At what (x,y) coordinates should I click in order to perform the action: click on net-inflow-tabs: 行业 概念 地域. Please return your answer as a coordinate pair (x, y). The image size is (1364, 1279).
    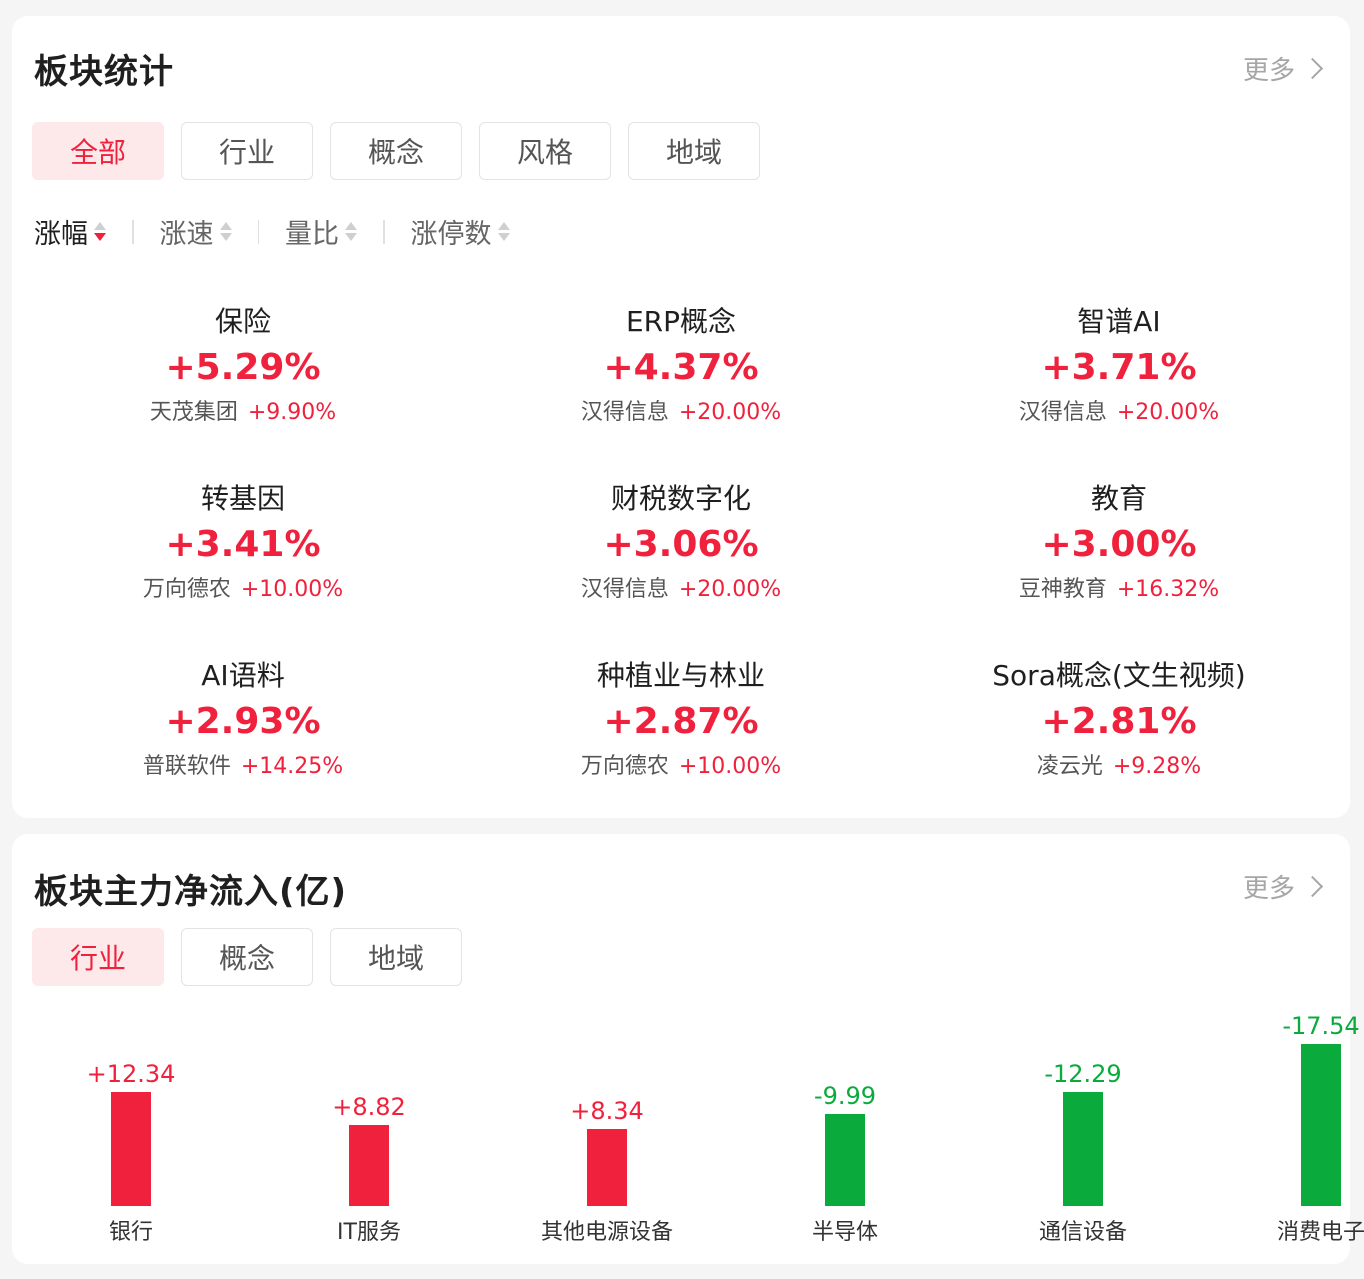
    Looking at the image, I should click on (247, 957).